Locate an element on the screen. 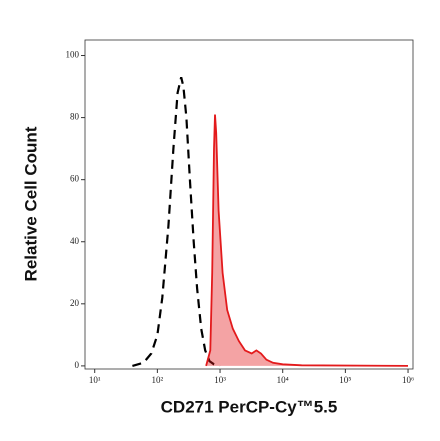  y-tick-label: 60 is located at coordinates (75, 179).